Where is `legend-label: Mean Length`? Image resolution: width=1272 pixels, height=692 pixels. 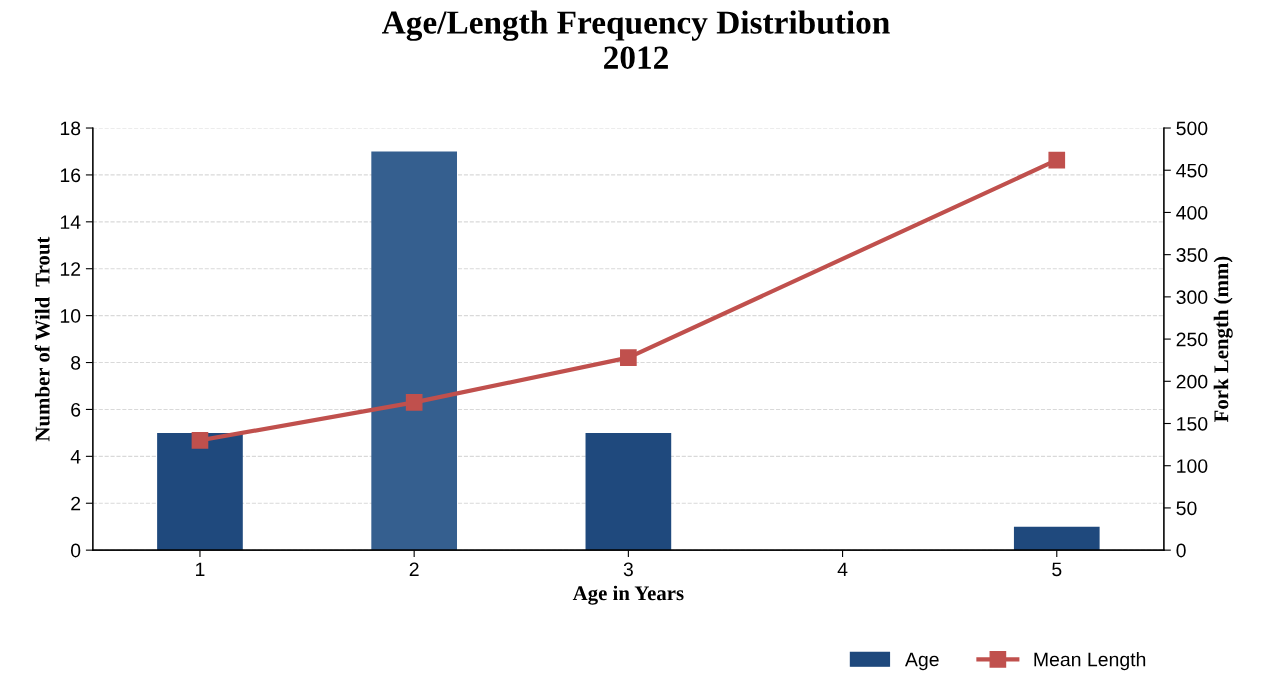
legend-label: Mean Length is located at coordinates (1090, 661).